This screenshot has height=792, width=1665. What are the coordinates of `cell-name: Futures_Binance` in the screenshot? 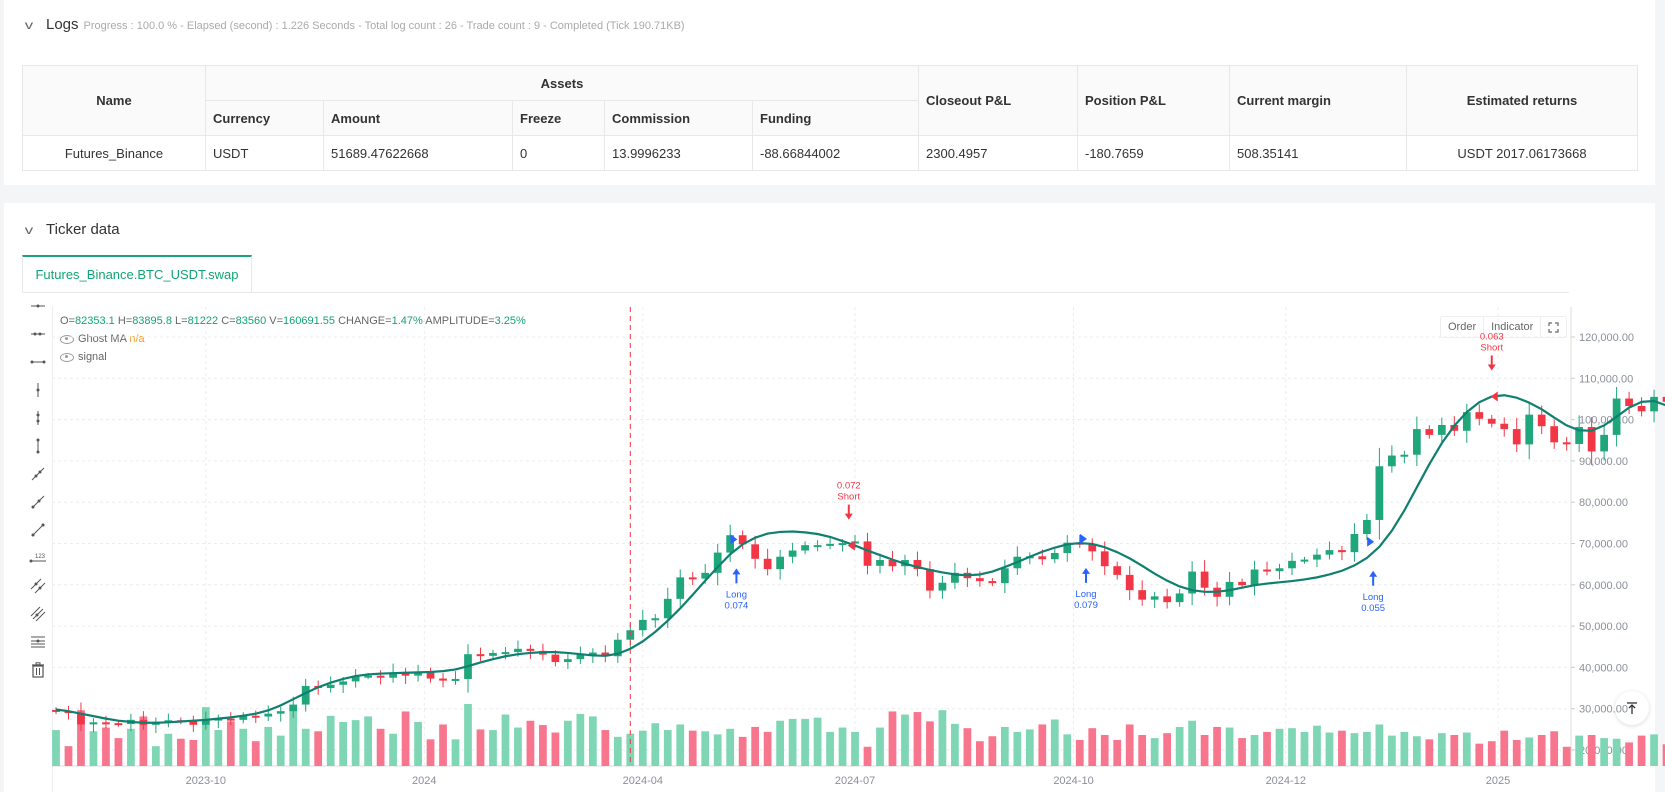 It's located at (114, 153).